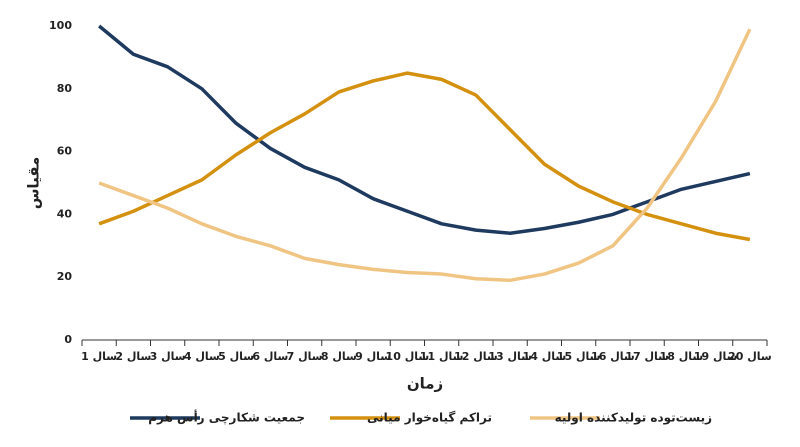  Describe the element at coordinates (65, 151) in the screenshot. I see `y-tick-label: 60` at that location.